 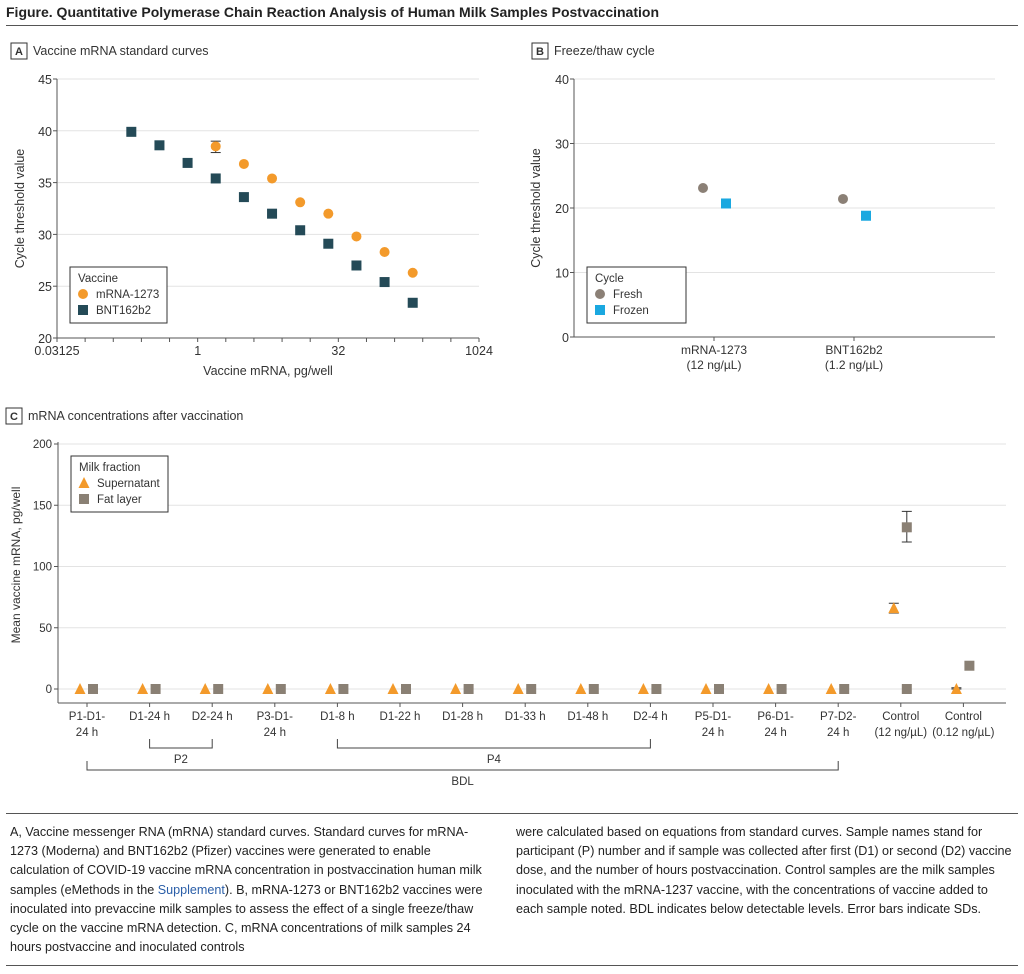 I want to click on supplement-link: Supplement, so click(x=191, y=889).